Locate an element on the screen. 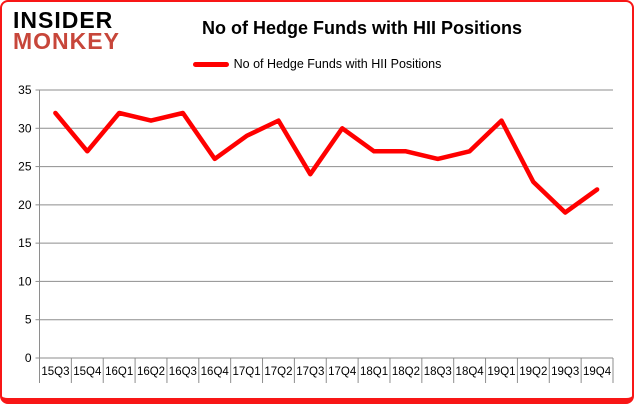 This screenshot has height=404, width=634. legend-line-swatch is located at coordinates (210, 64).